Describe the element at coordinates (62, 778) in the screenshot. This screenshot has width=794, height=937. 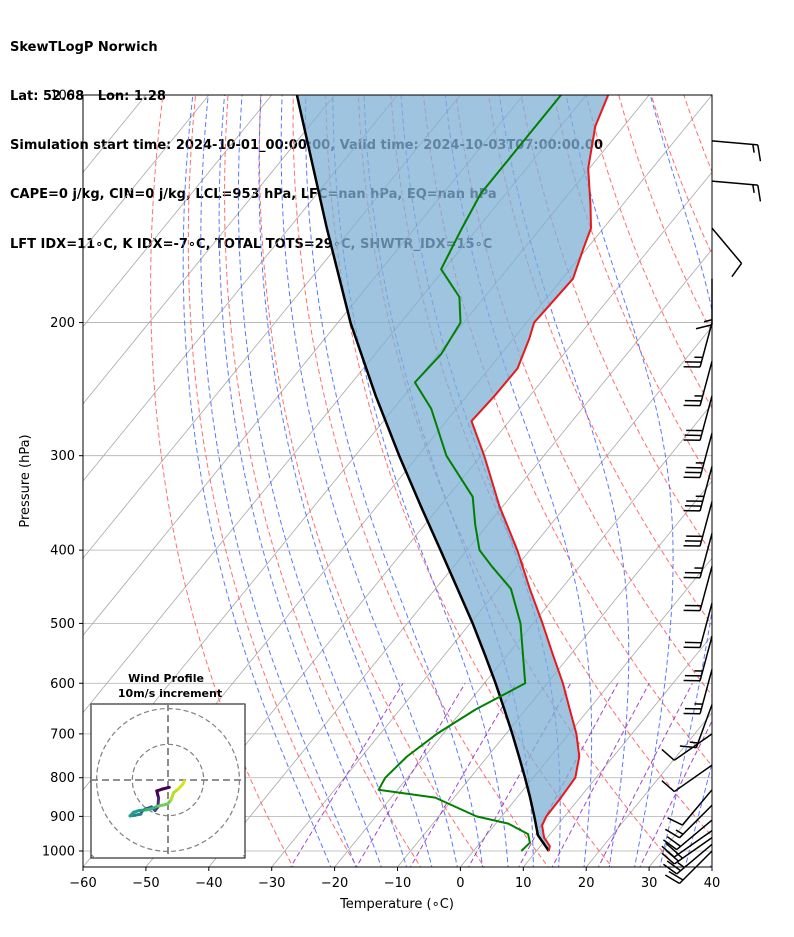
I see `y-tick-label: 800` at that location.